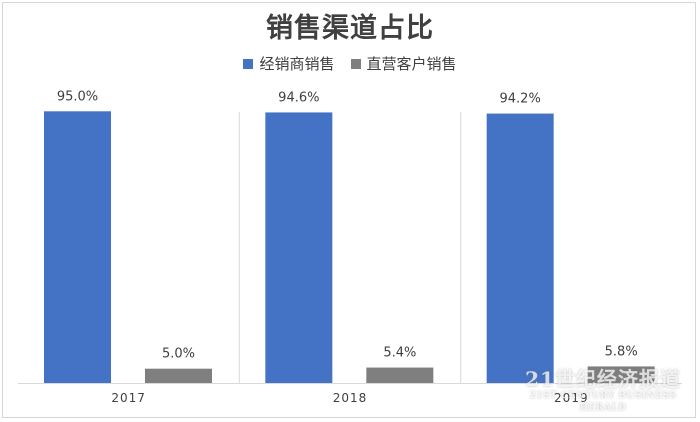  Describe the element at coordinates (248, 63) in the screenshot. I see `legend-swatch-dealer` at that location.